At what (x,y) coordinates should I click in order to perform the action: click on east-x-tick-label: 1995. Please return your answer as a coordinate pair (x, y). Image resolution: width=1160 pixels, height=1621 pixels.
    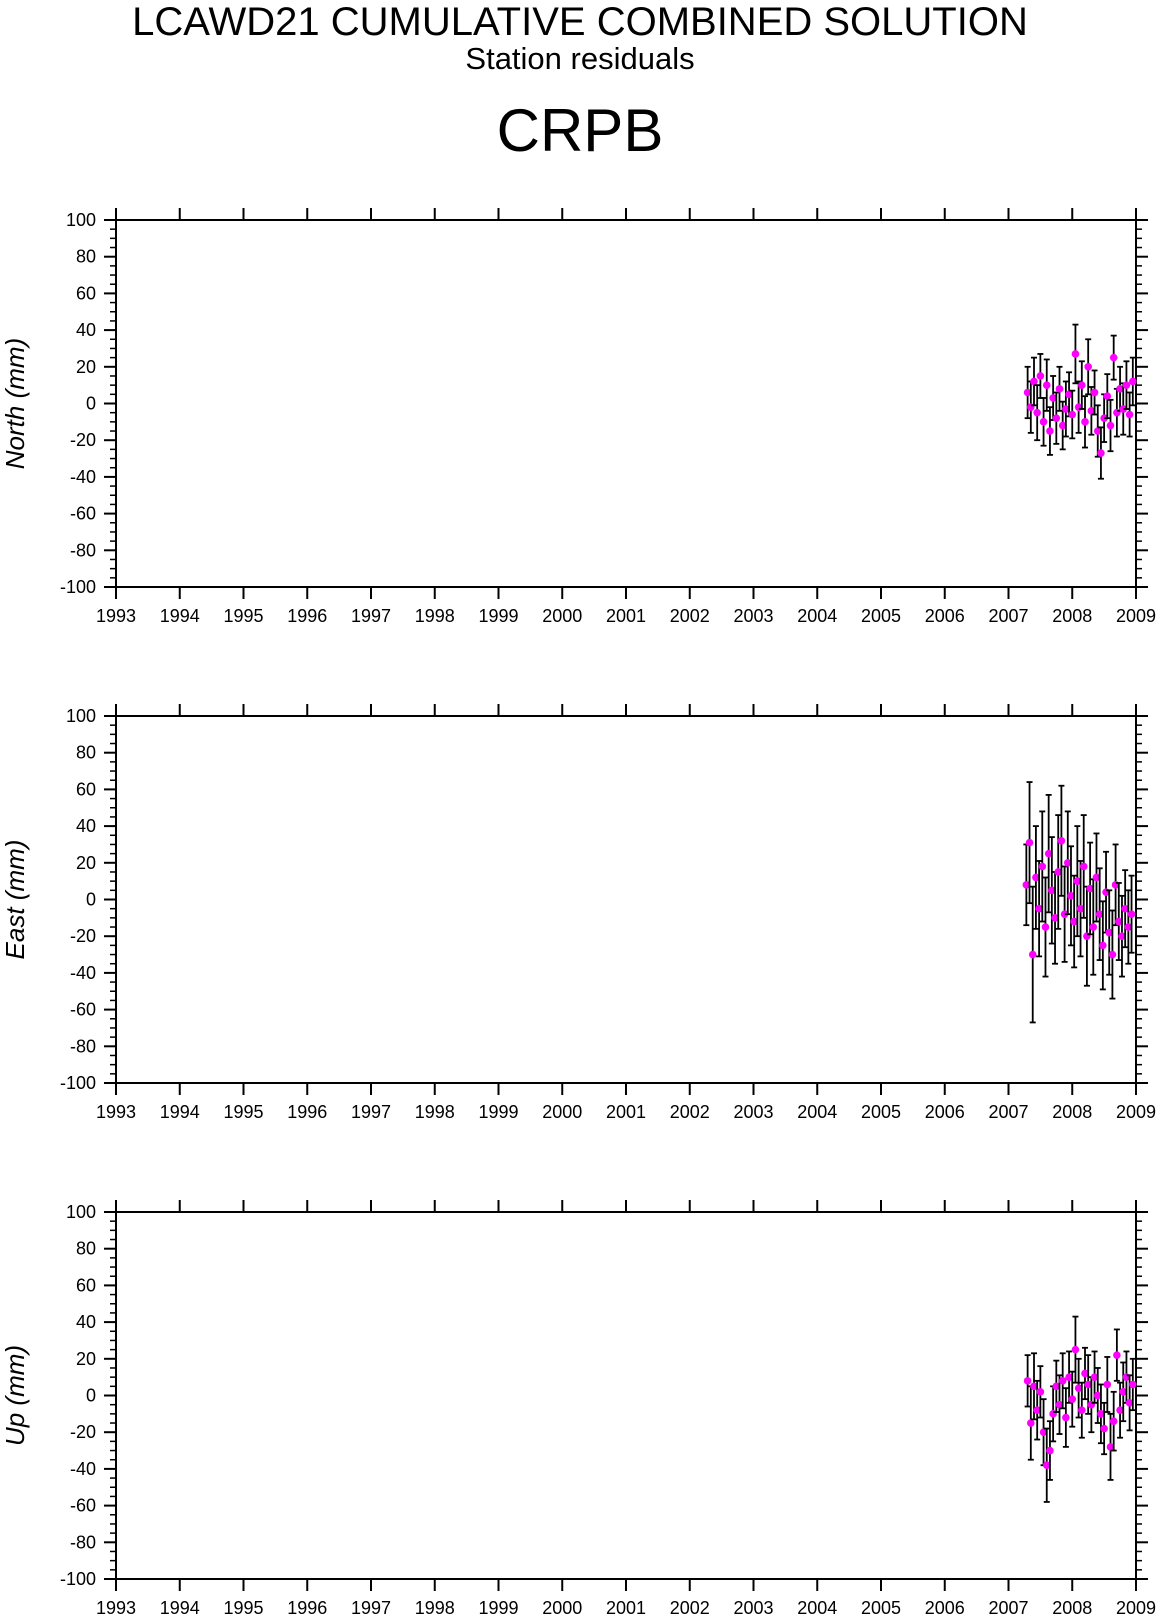
    Looking at the image, I should click on (243, 1112).